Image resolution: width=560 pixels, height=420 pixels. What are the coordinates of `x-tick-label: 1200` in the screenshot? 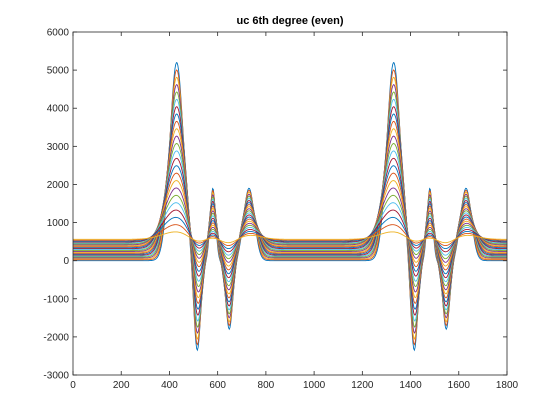 It's located at (362, 385).